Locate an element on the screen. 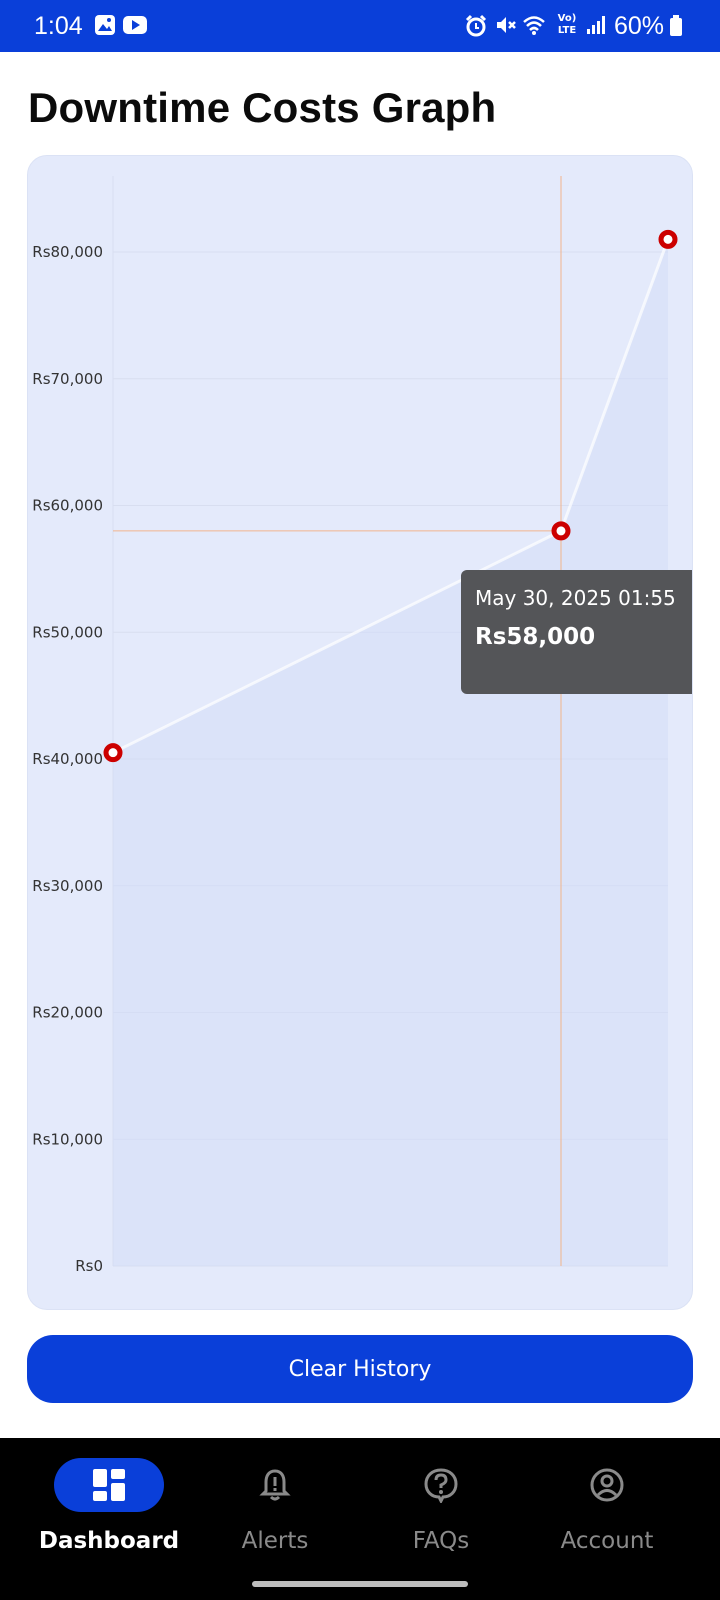  volte-label-bottom: LTE is located at coordinates (567, 30).